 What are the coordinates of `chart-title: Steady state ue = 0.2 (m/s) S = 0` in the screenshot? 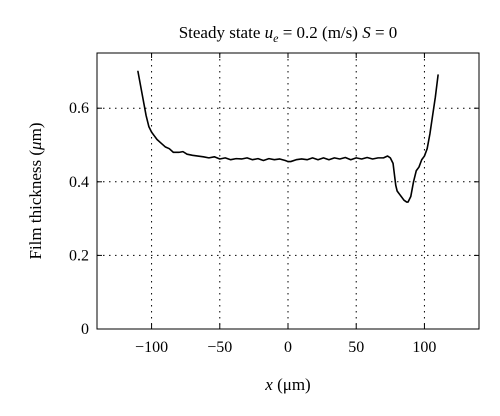 It's located at (288, 34).